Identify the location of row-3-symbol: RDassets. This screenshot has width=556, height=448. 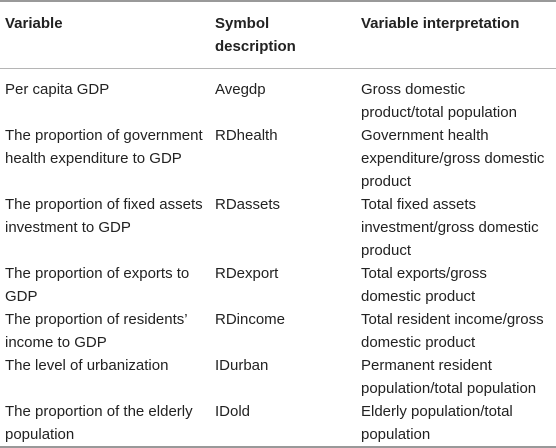
(248, 204).